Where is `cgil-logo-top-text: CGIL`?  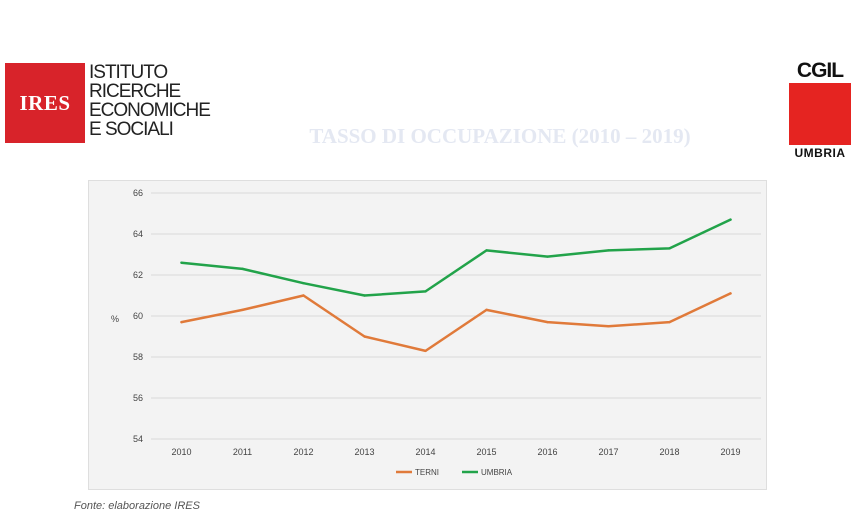 cgil-logo-top-text: CGIL is located at coordinates (820, 70).